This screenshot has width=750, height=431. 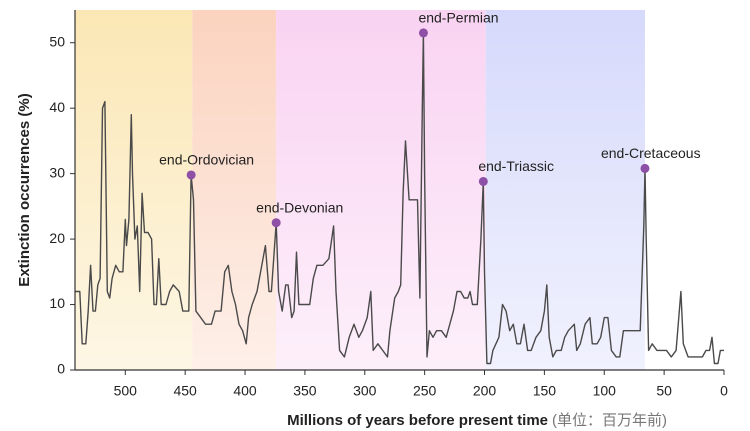 I want to click on y-tick-label: 0, so click(x=61, y=369).